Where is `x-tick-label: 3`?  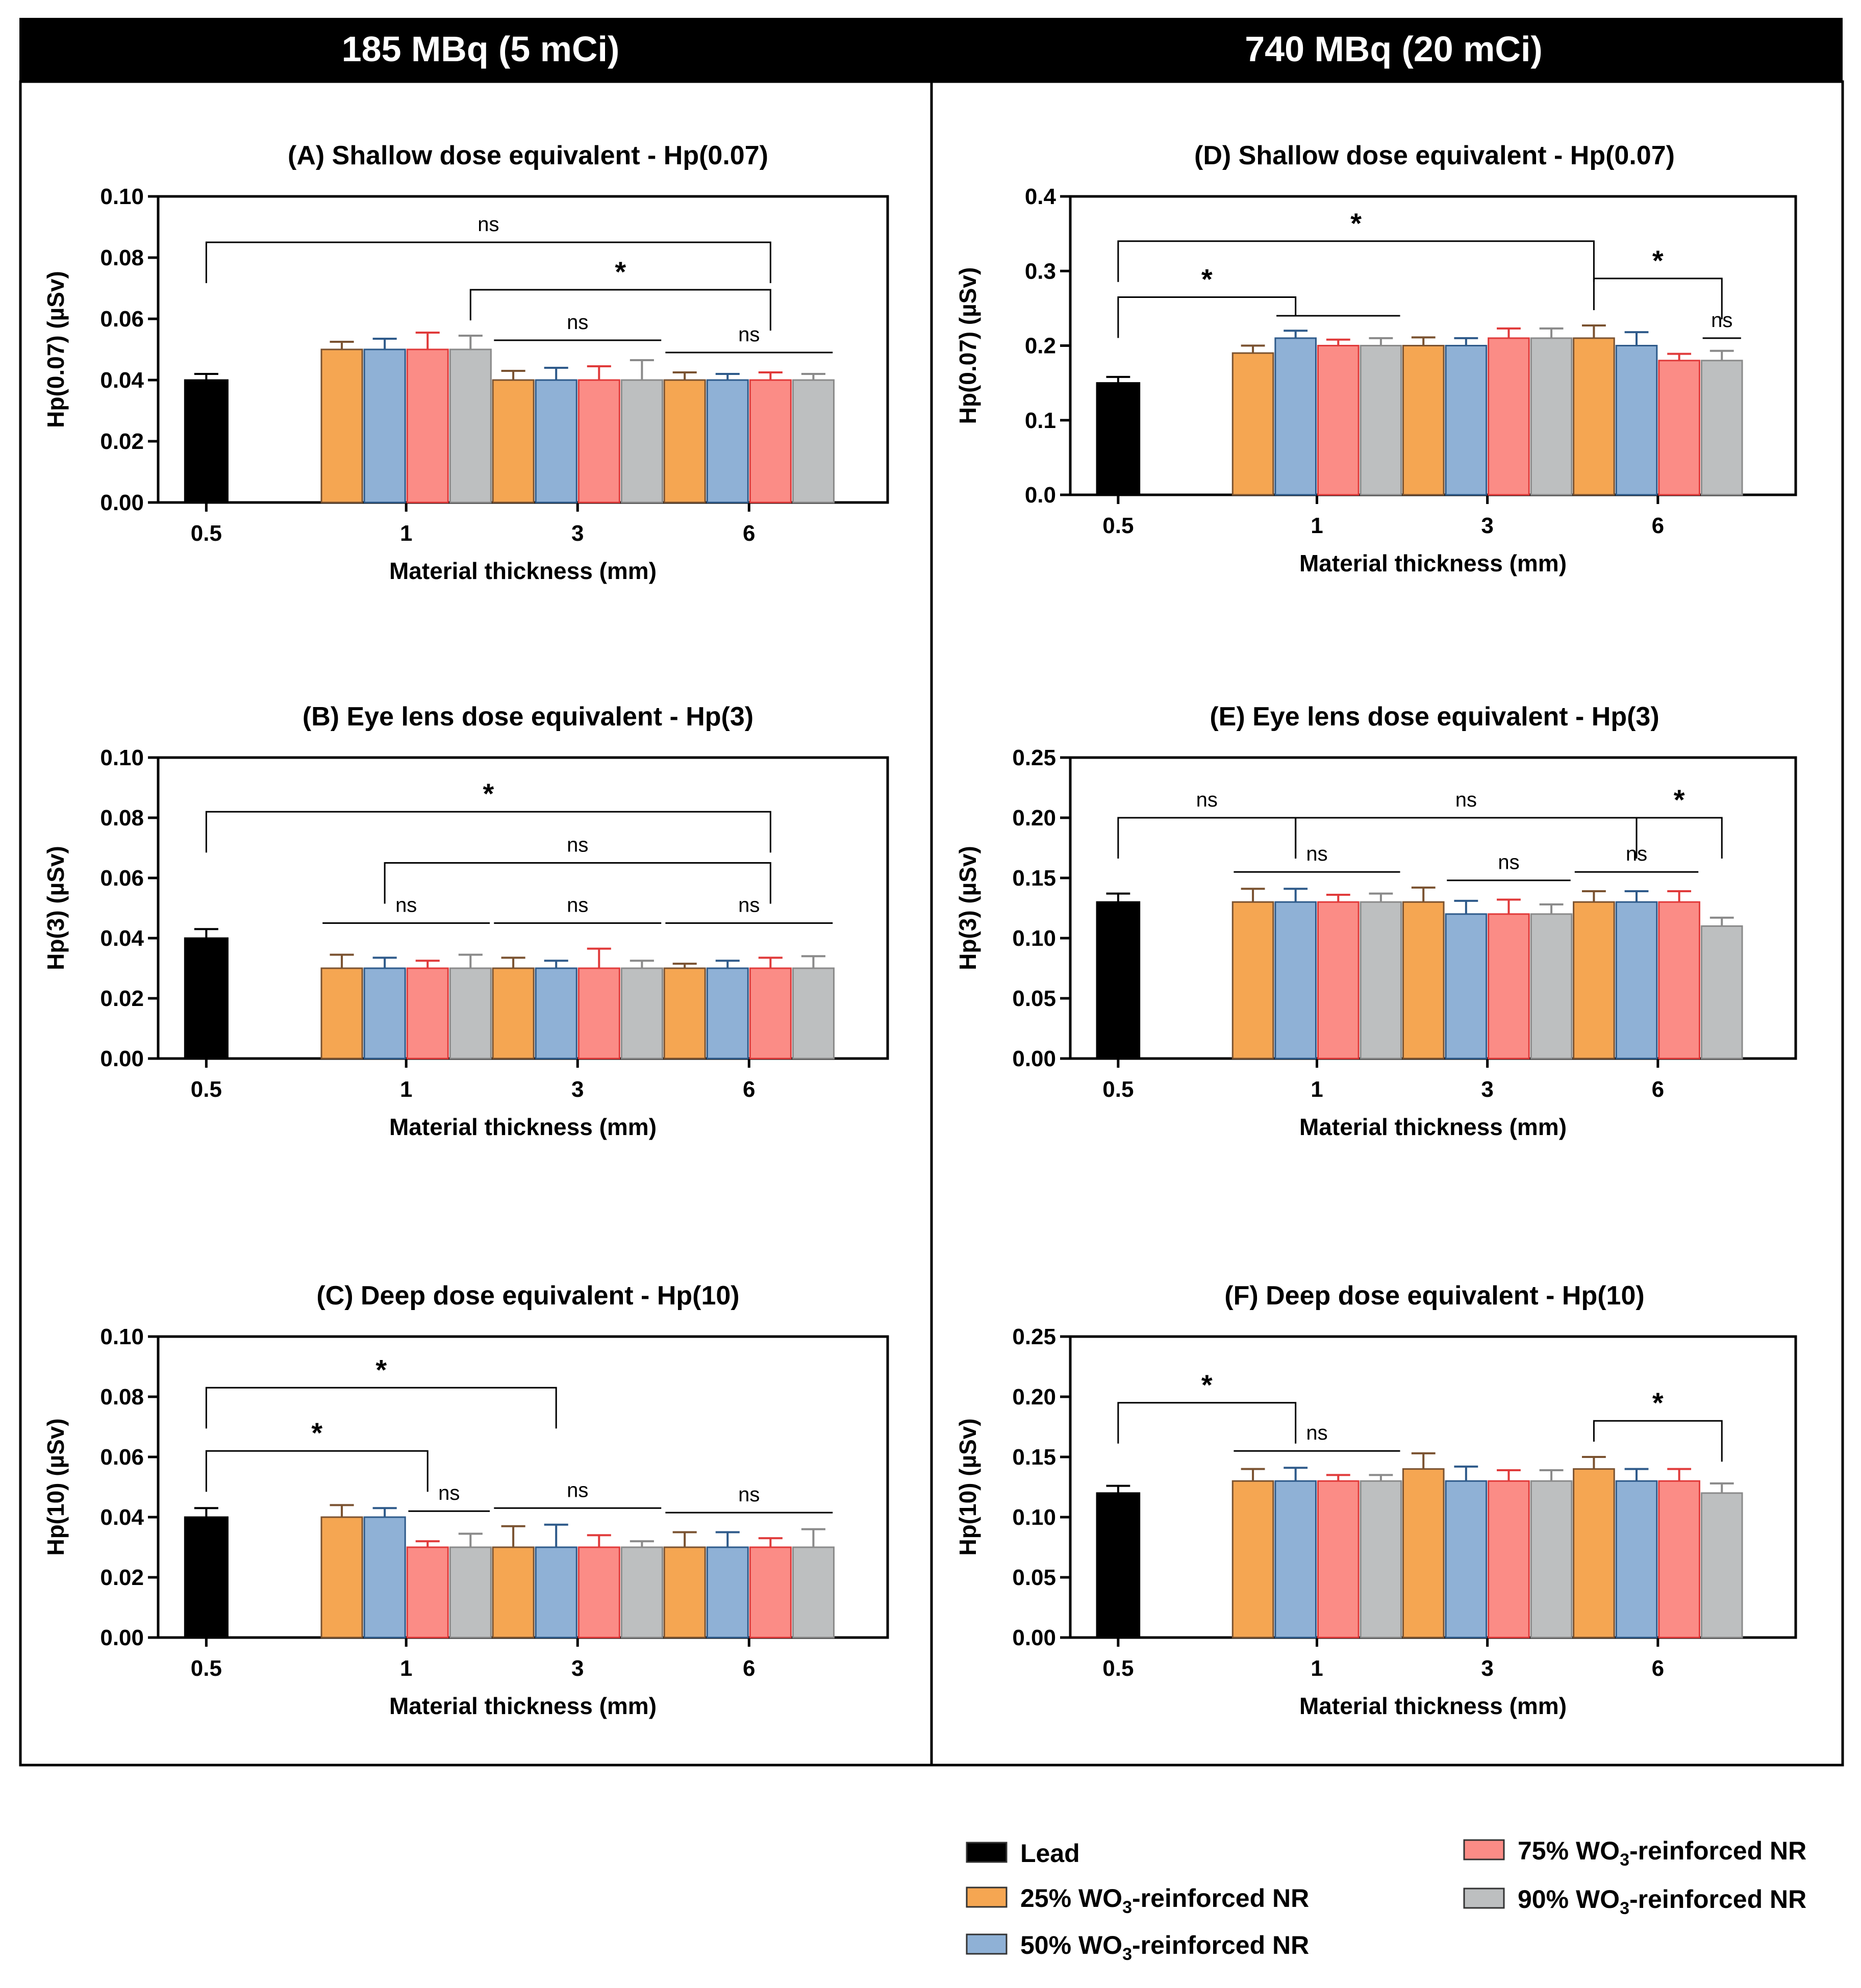
x-tick-label: 3 is located at coordinates (1487, 525).